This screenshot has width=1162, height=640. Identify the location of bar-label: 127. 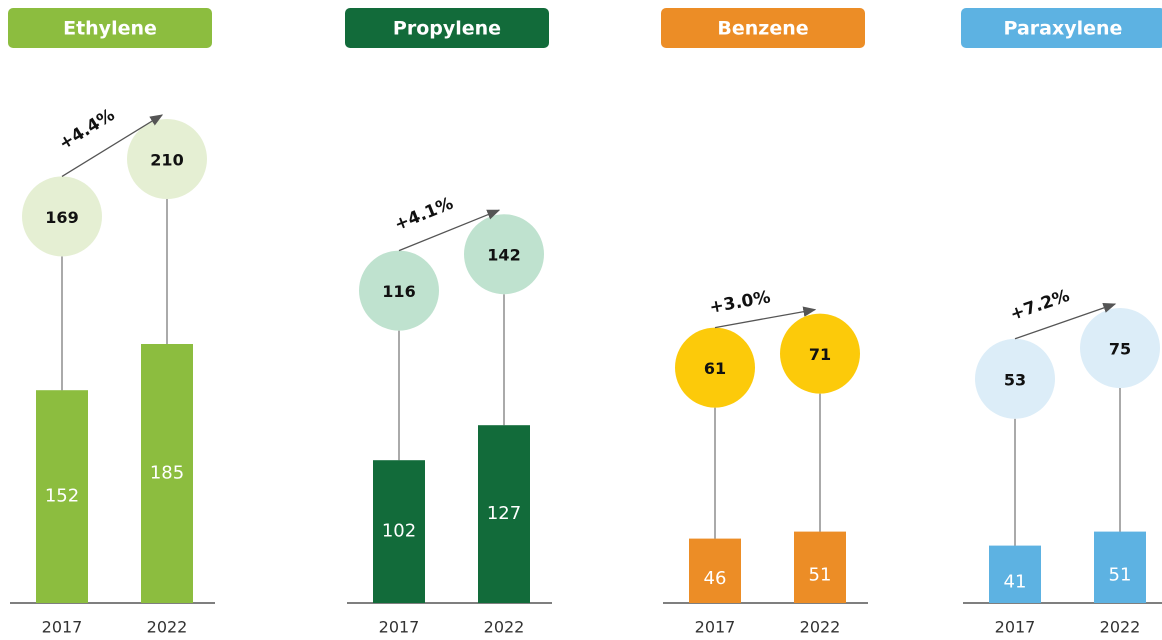
(504, 513).